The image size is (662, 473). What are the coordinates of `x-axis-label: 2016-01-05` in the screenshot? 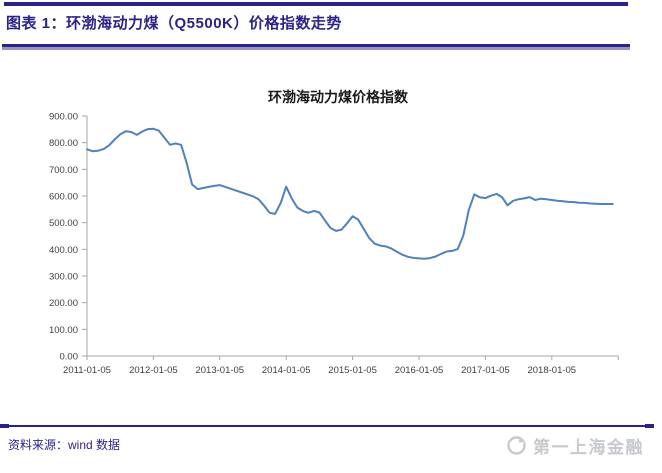 It's located at (419, 370).